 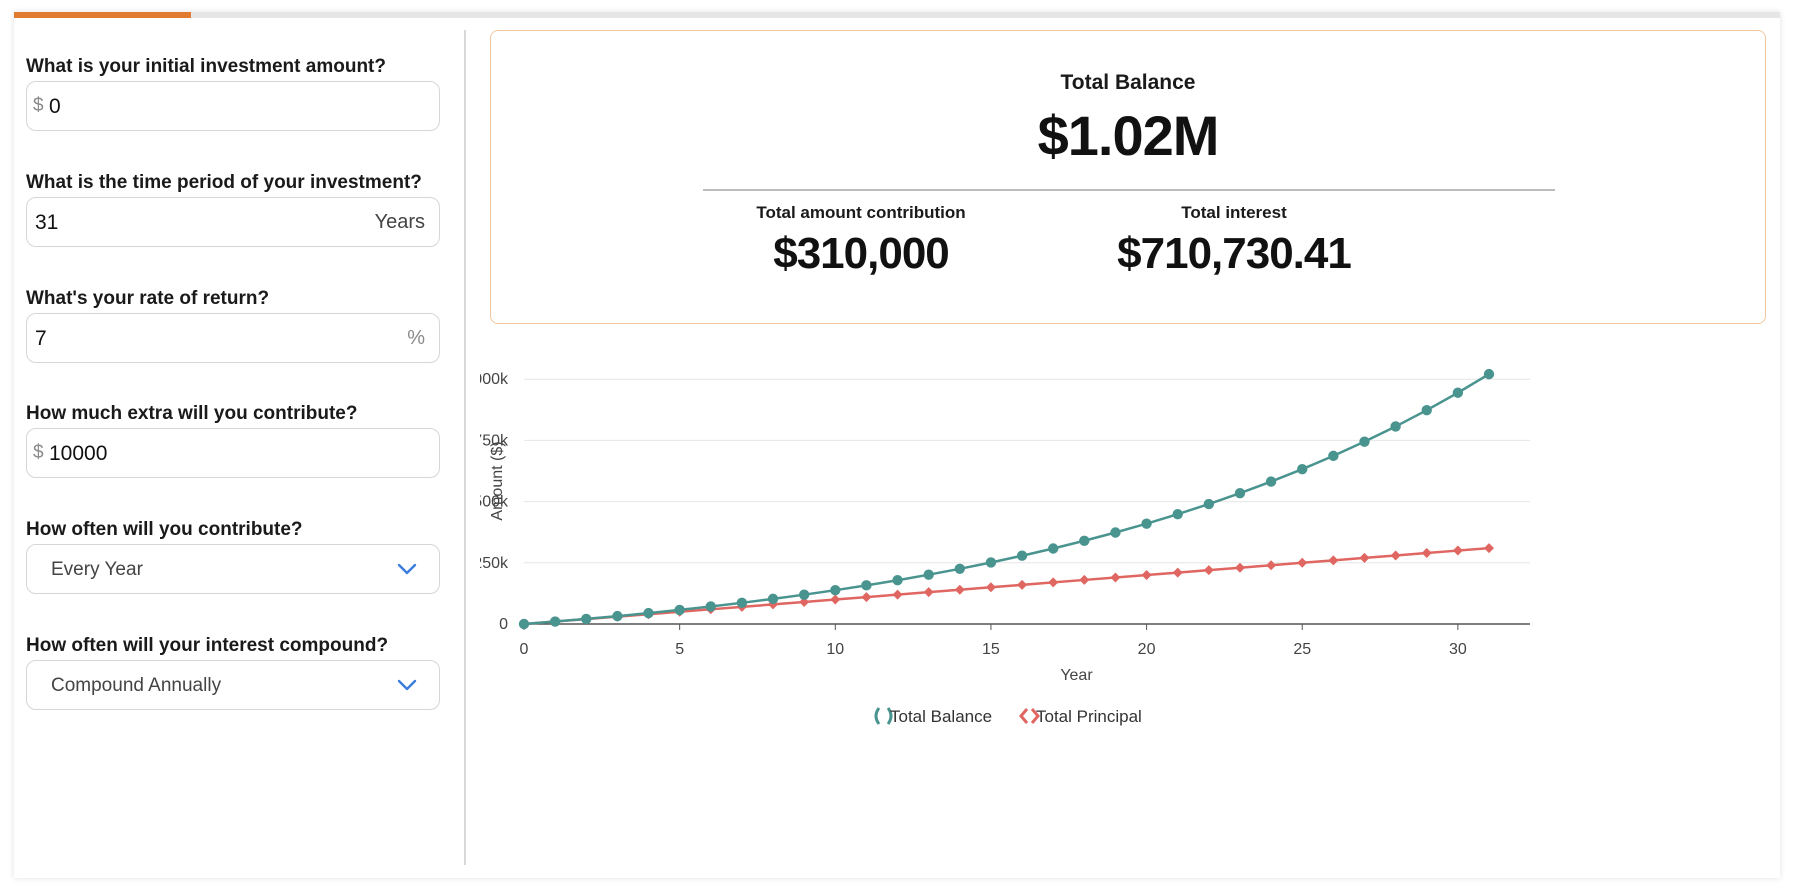 I want to click on total-contribution-label: Total amount contribution, so click(x=861, y=212).